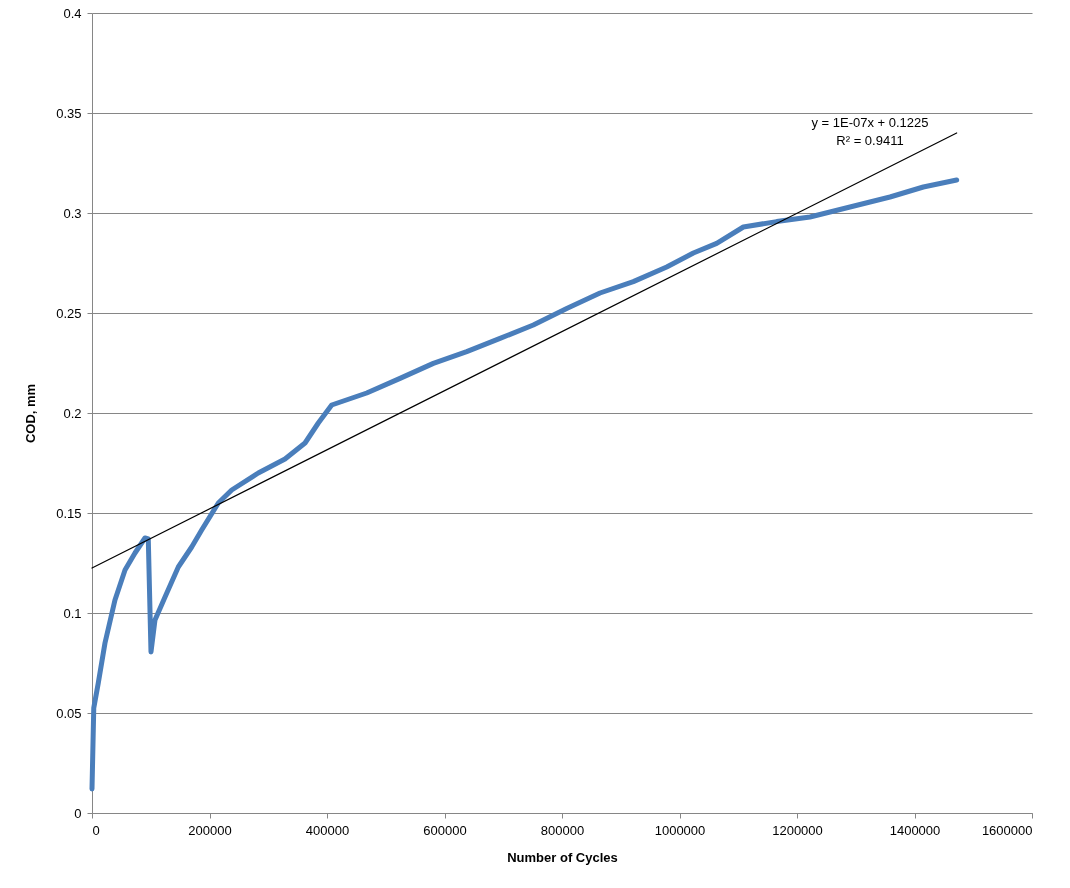 This screenshot has height=888, width=1070. What do you see at coordinates (327, 830) in the screenshot?
I see `x-tick-label: 400000` at bounding box center [327, 830].